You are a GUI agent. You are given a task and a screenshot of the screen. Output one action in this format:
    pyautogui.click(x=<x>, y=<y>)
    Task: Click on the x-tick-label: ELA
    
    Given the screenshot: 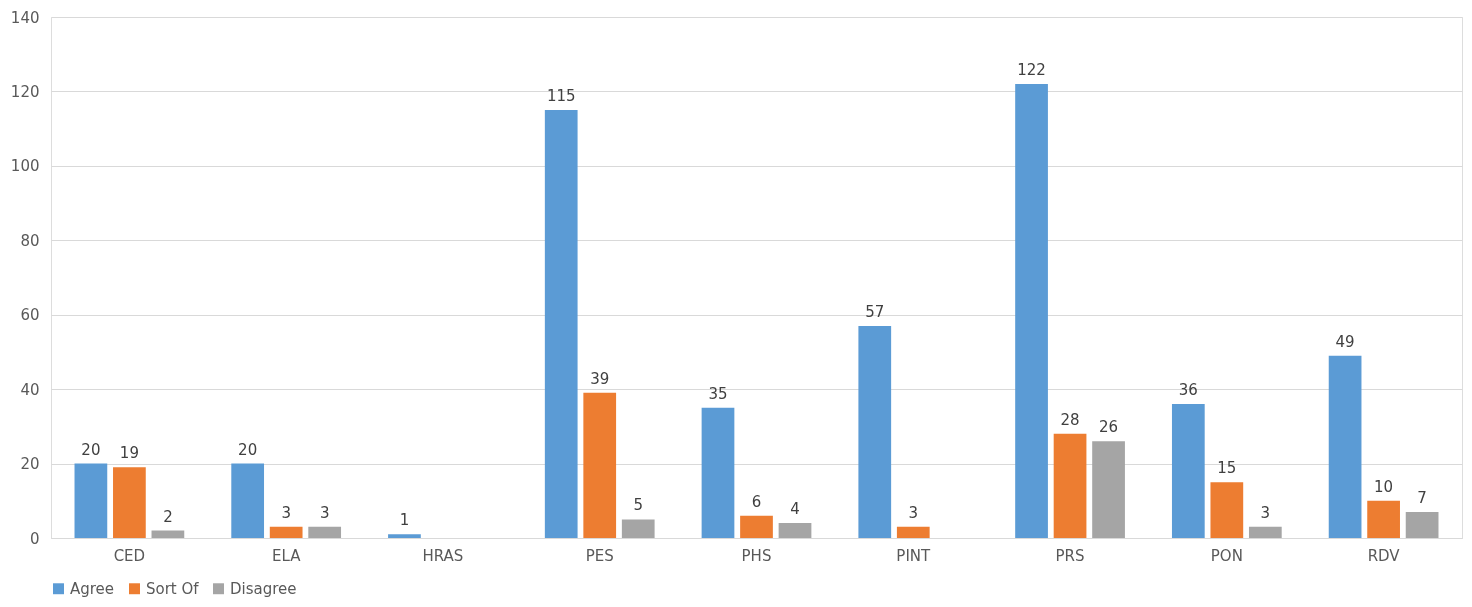 What is the action you would take?
    pyautogui.click(x=286, y=555)
    